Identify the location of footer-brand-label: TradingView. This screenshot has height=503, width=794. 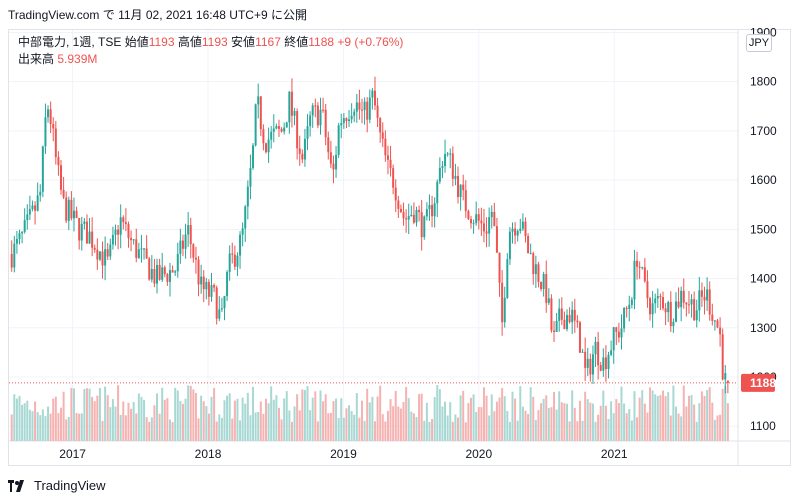
(70, 485).